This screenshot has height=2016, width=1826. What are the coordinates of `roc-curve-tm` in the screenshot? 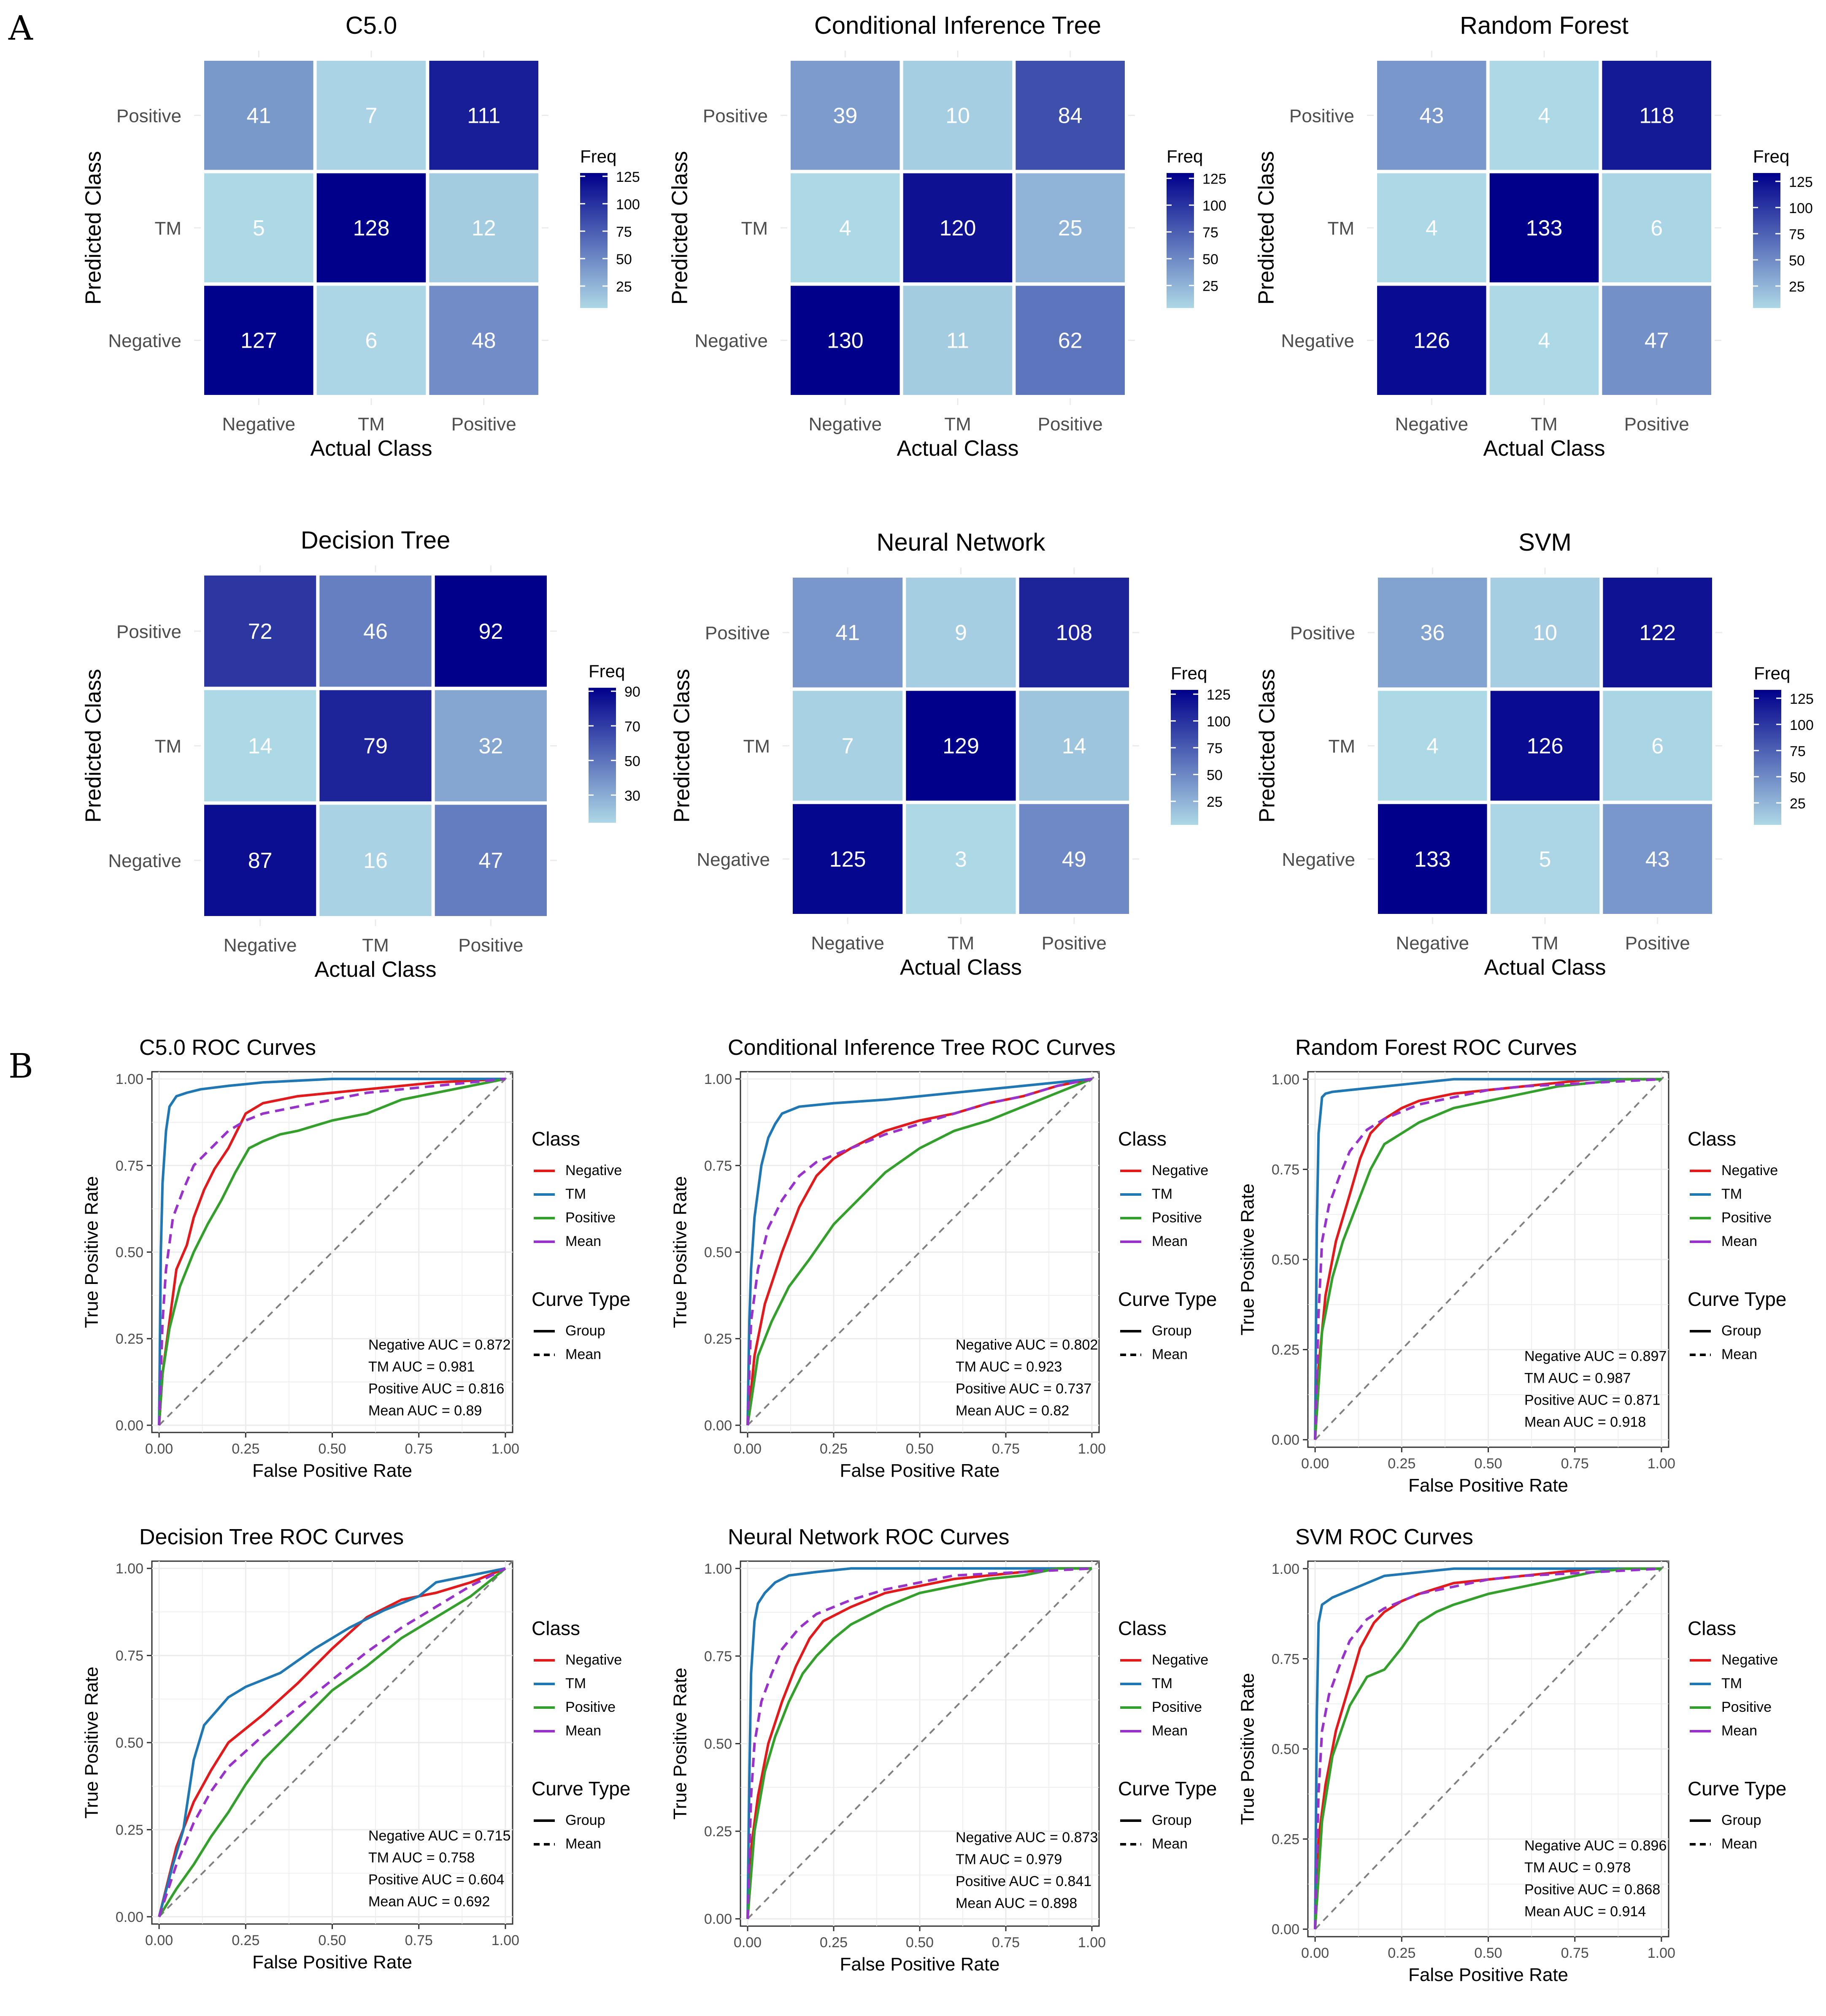 It's located at (331, 1251).